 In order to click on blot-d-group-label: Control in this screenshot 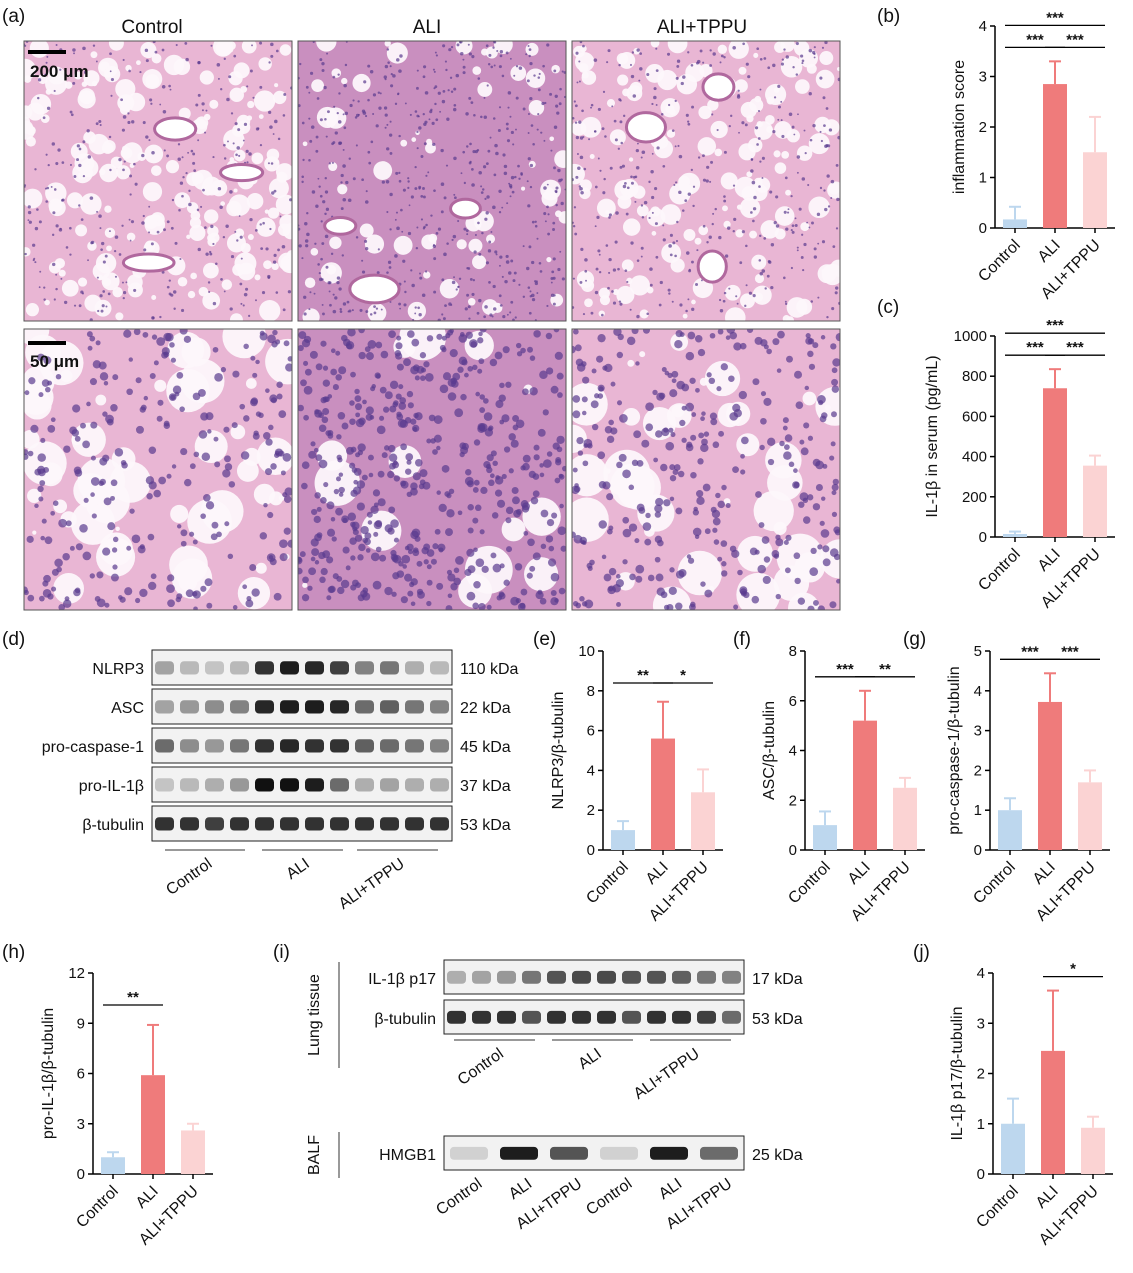, I will do `click(189, 877)`.